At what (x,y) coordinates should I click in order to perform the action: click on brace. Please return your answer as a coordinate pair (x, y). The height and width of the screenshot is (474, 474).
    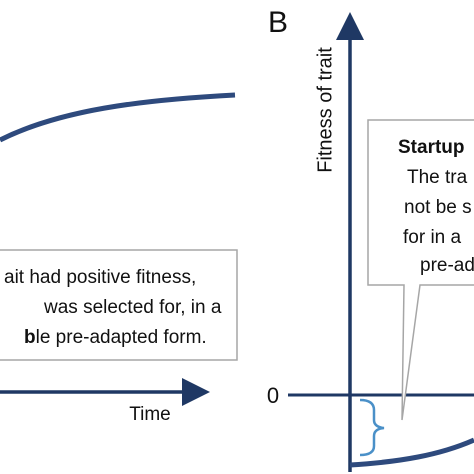
    Looking at the image, I should click on (372, 427).